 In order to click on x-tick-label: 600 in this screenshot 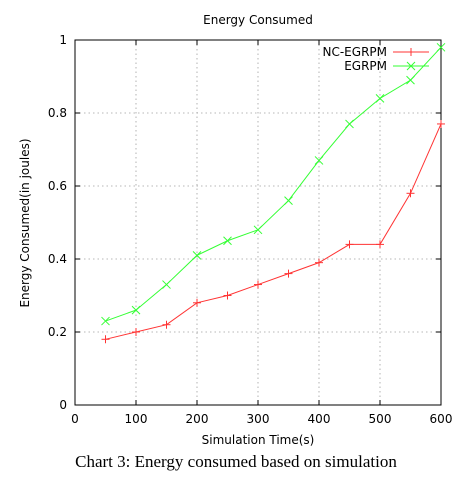, I will do `click(441, 419)`.